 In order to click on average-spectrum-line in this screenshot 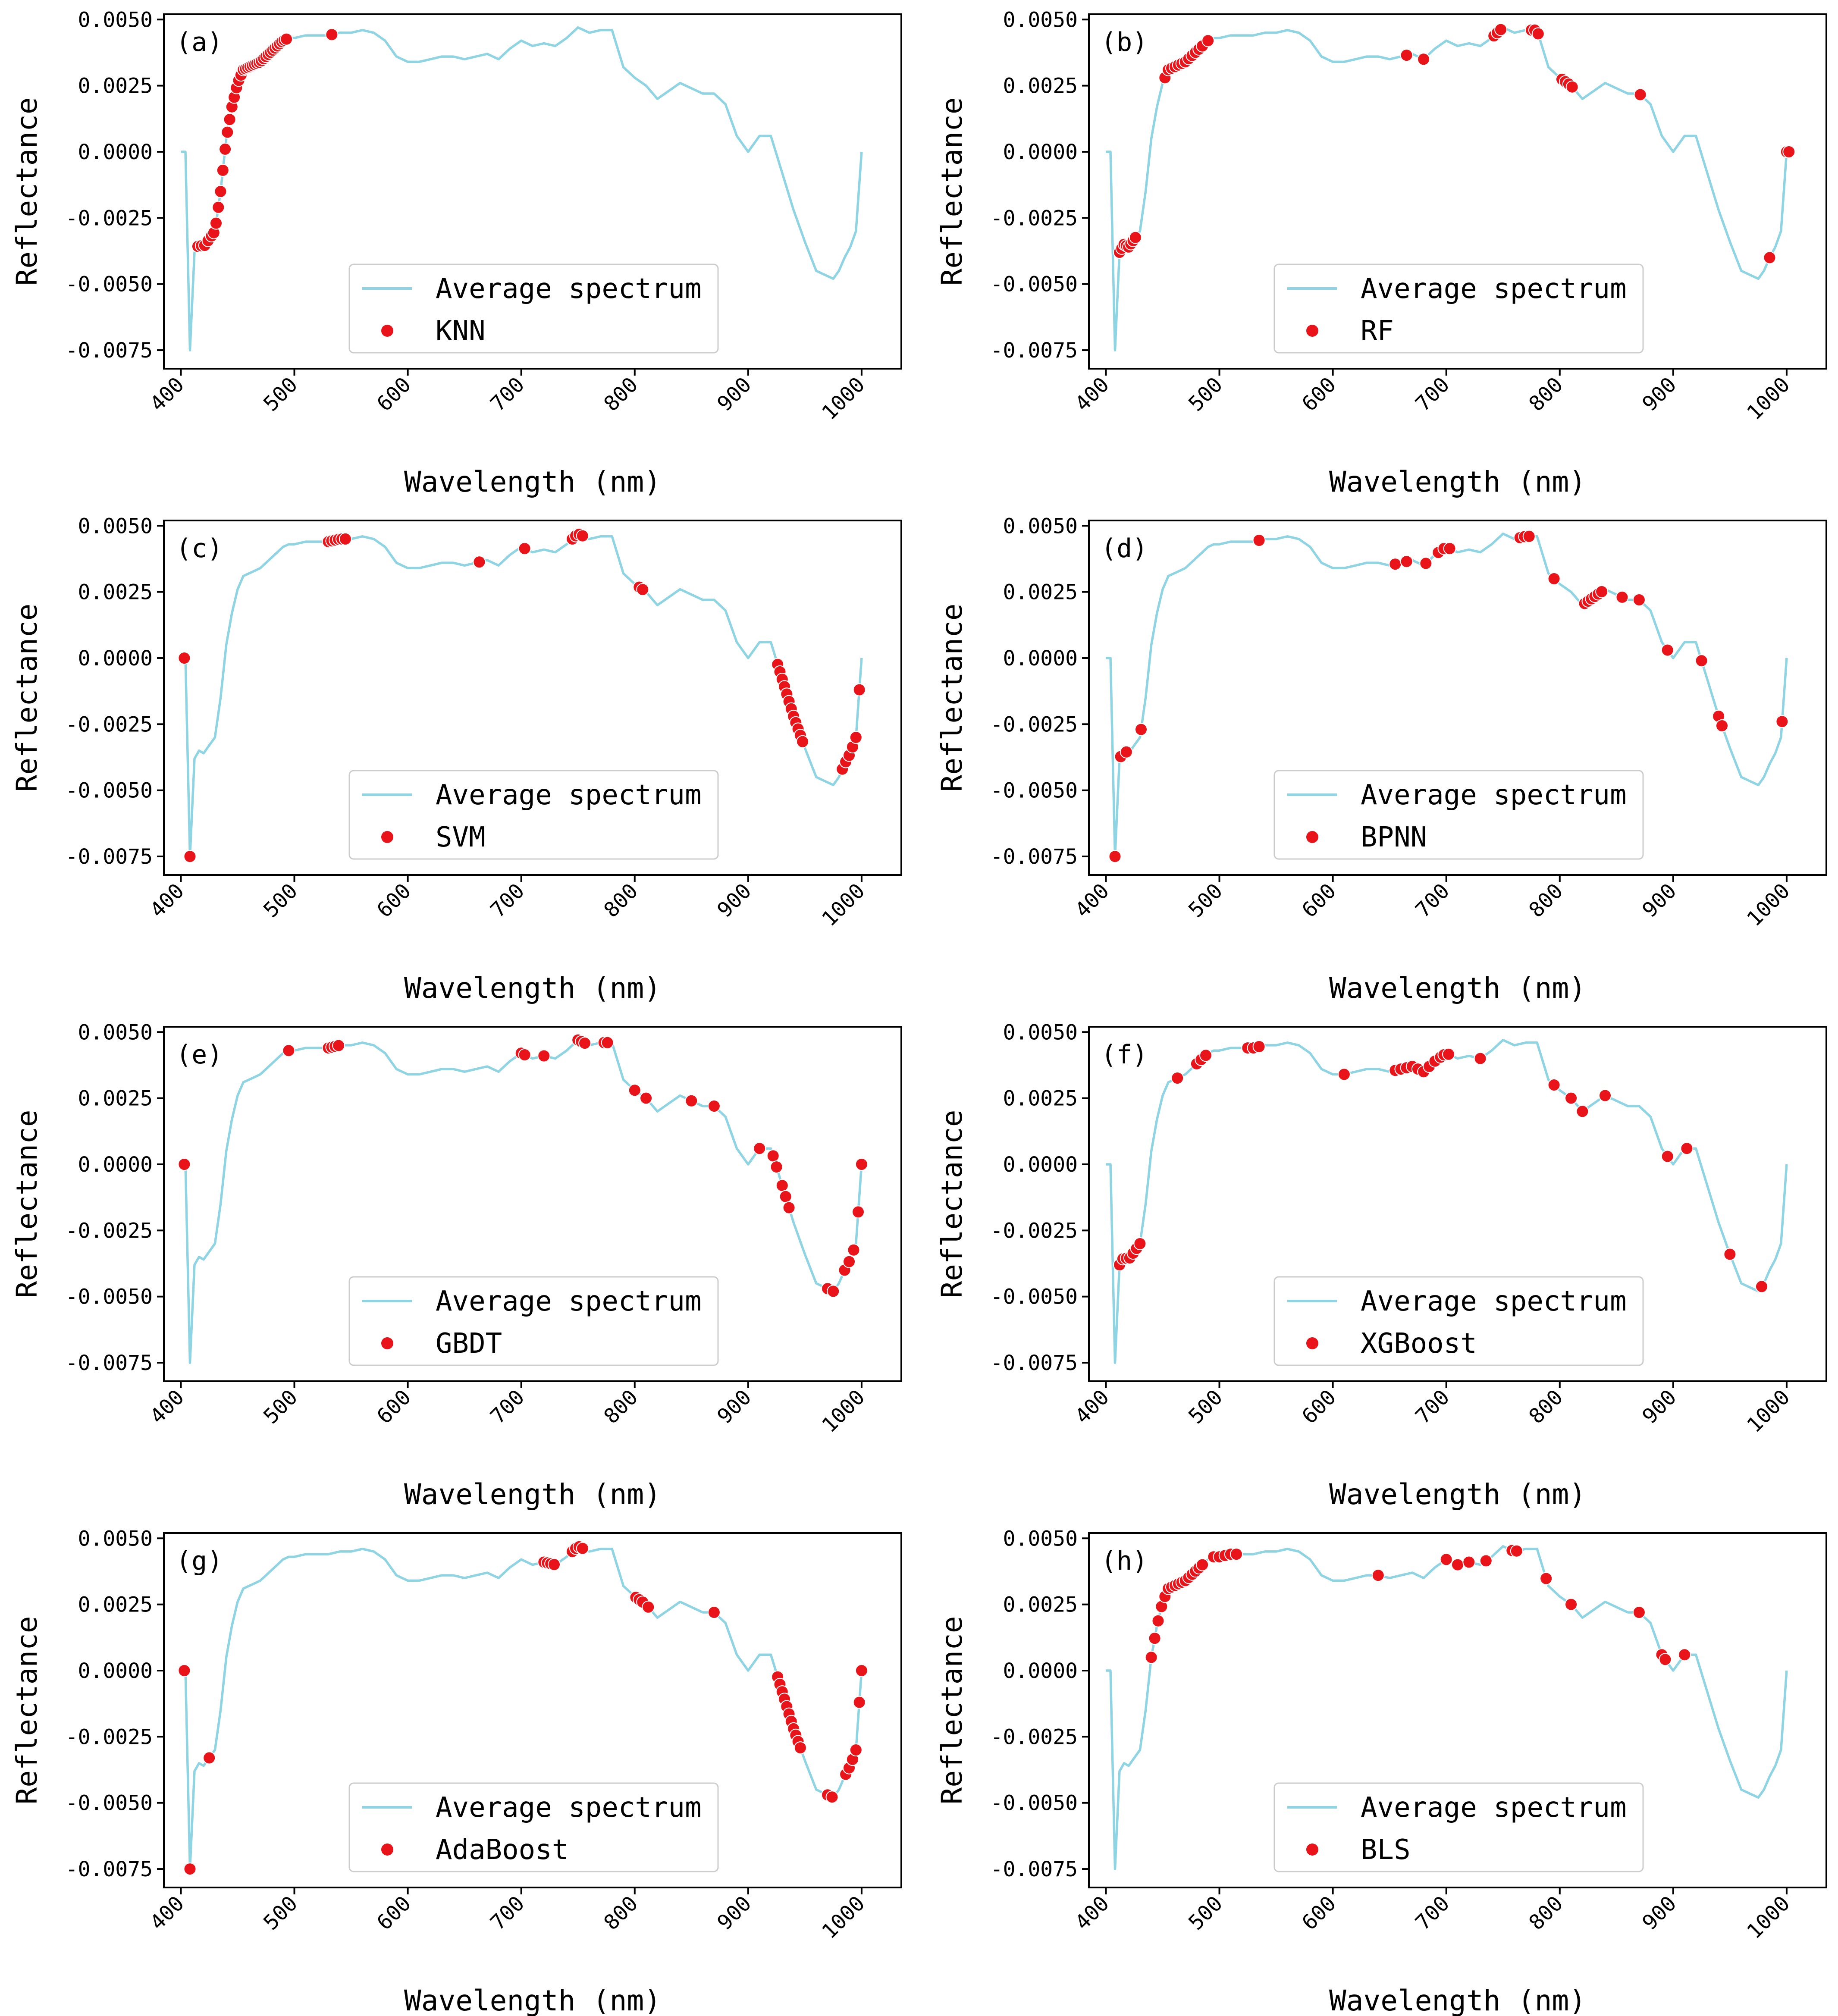, I will do `click(522, 1707)`.